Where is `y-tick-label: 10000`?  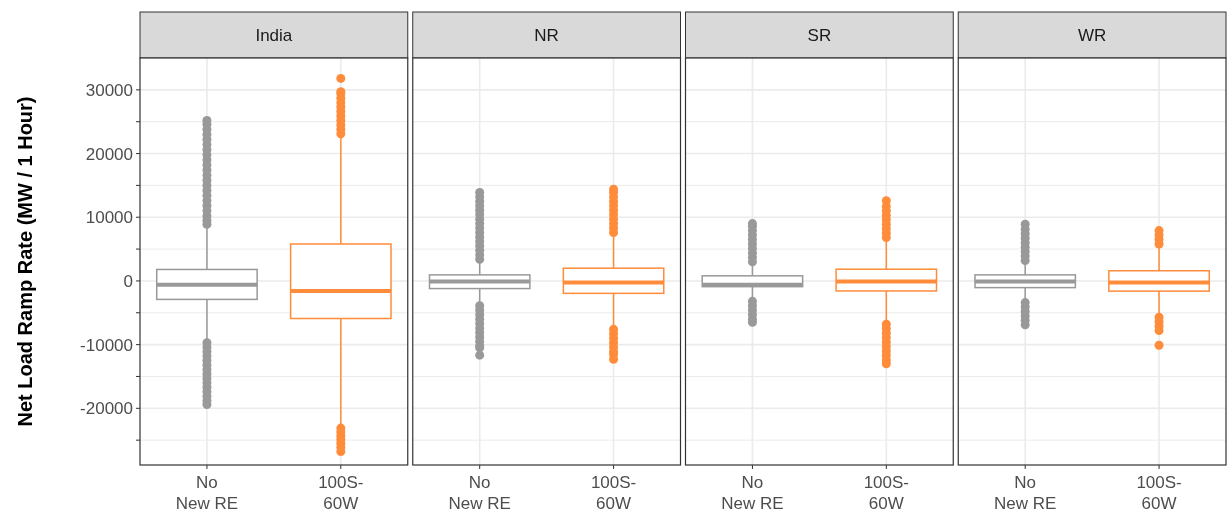
y-tick-label: 10000 is located at coordinates (109, 218).